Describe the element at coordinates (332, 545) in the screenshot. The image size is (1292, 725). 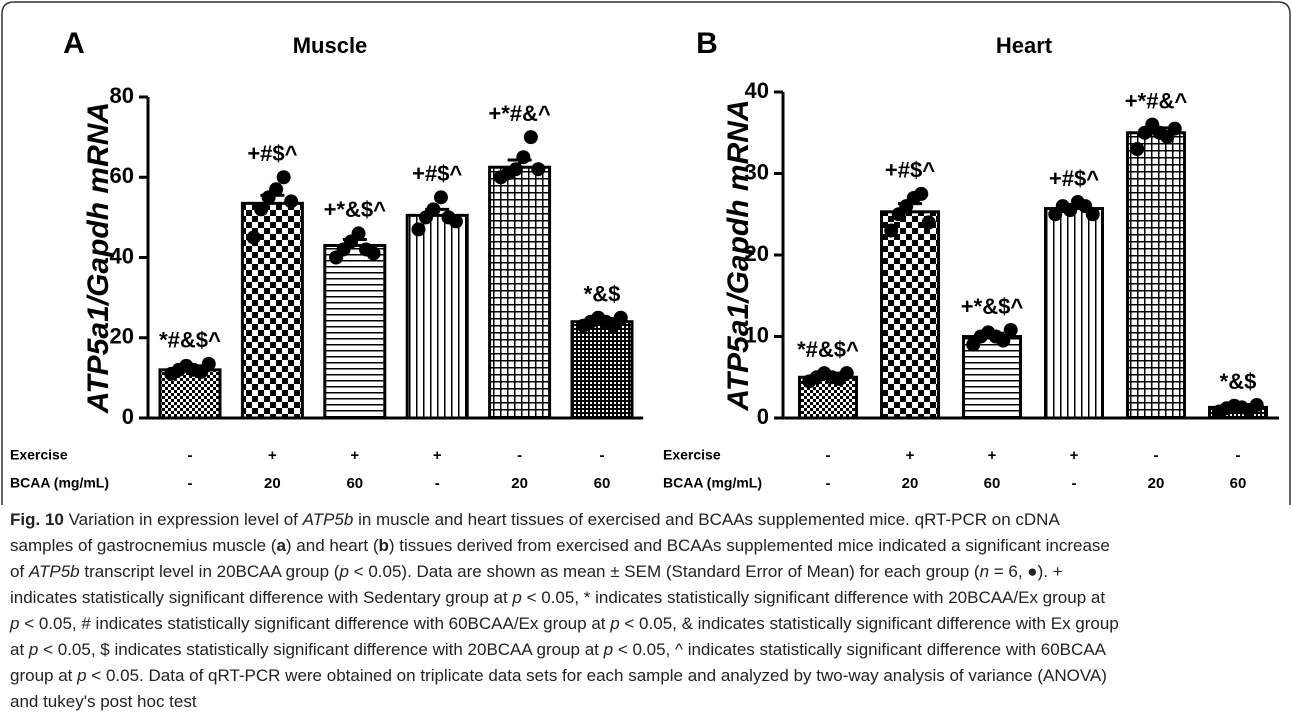
I see `caption-text: ) and heart (` at that location.